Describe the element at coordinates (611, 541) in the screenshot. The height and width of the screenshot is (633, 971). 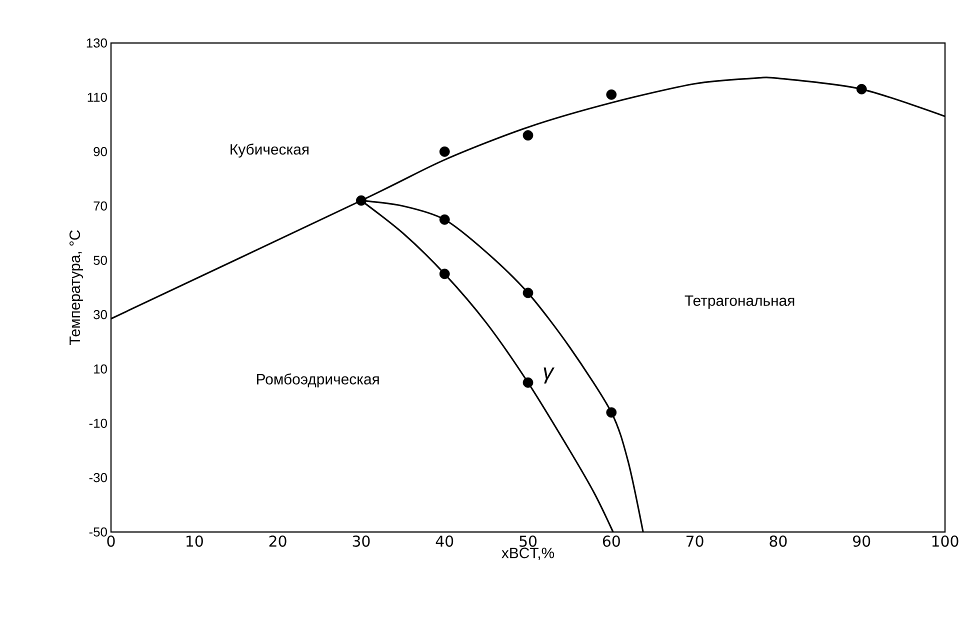
I see `x-tick-label: 60` at that location.